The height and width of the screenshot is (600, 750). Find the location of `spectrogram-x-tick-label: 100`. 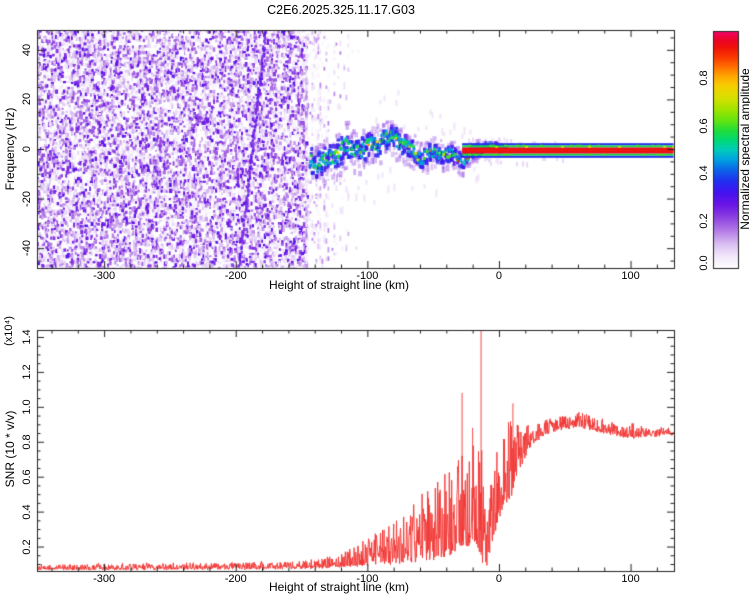

spectrogram-x-tick-label: 100 is located at coordinates (630, 276).